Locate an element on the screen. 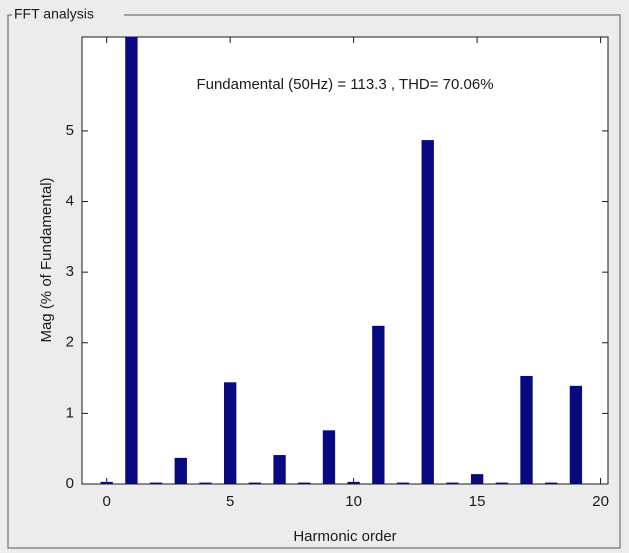 The image size is (629, 553). y-tick-label: 0 is located at coordinates (70, 483).